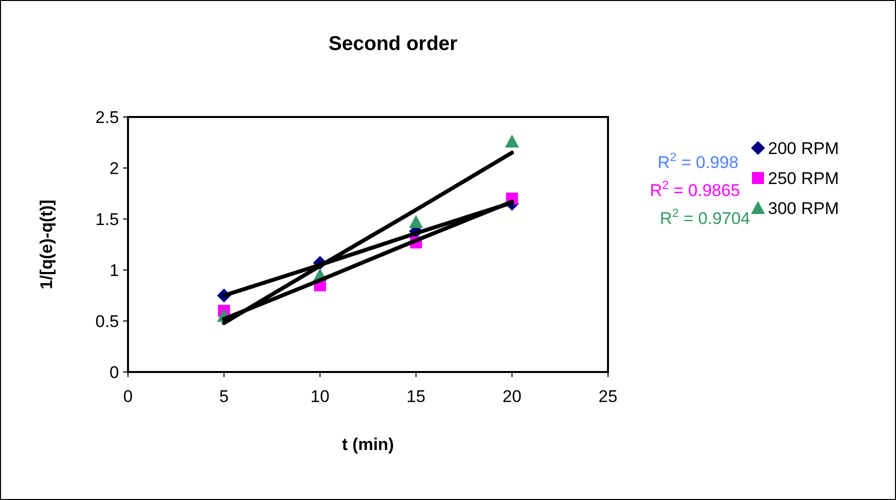 The height and width of the screenshot is (500, 896). Describe the element at coordinates (705, 217) in the screenshot. I see `text: R$^{2}$ = 0.9704` at that location.